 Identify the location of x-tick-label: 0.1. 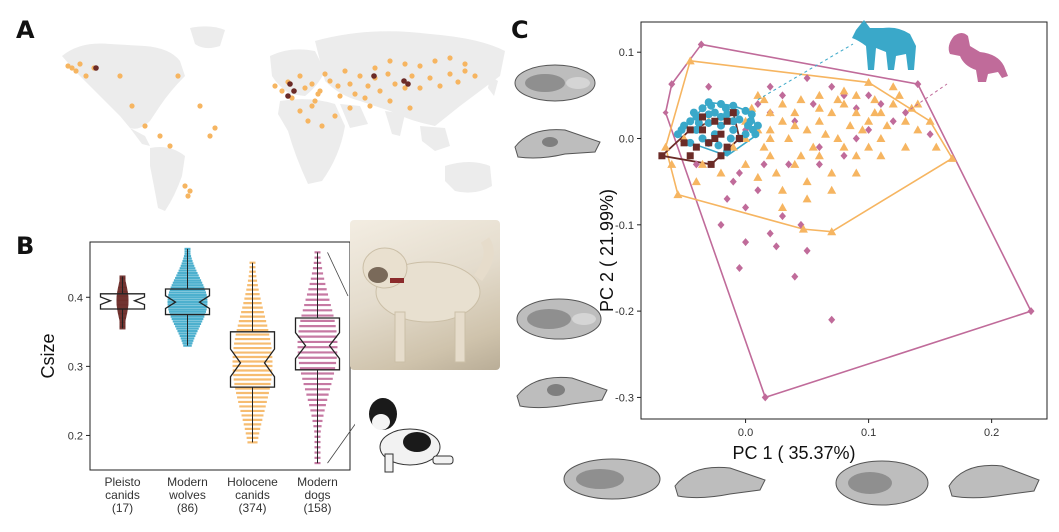
(868, 433).